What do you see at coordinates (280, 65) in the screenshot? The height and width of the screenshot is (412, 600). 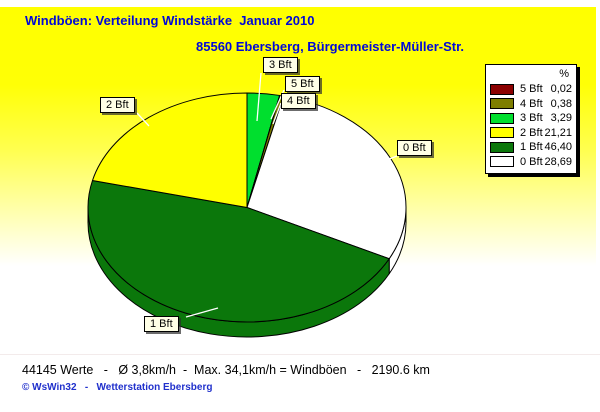 I see `pie-label-3bft: 3 Bft` at bounding box center [280, 65].